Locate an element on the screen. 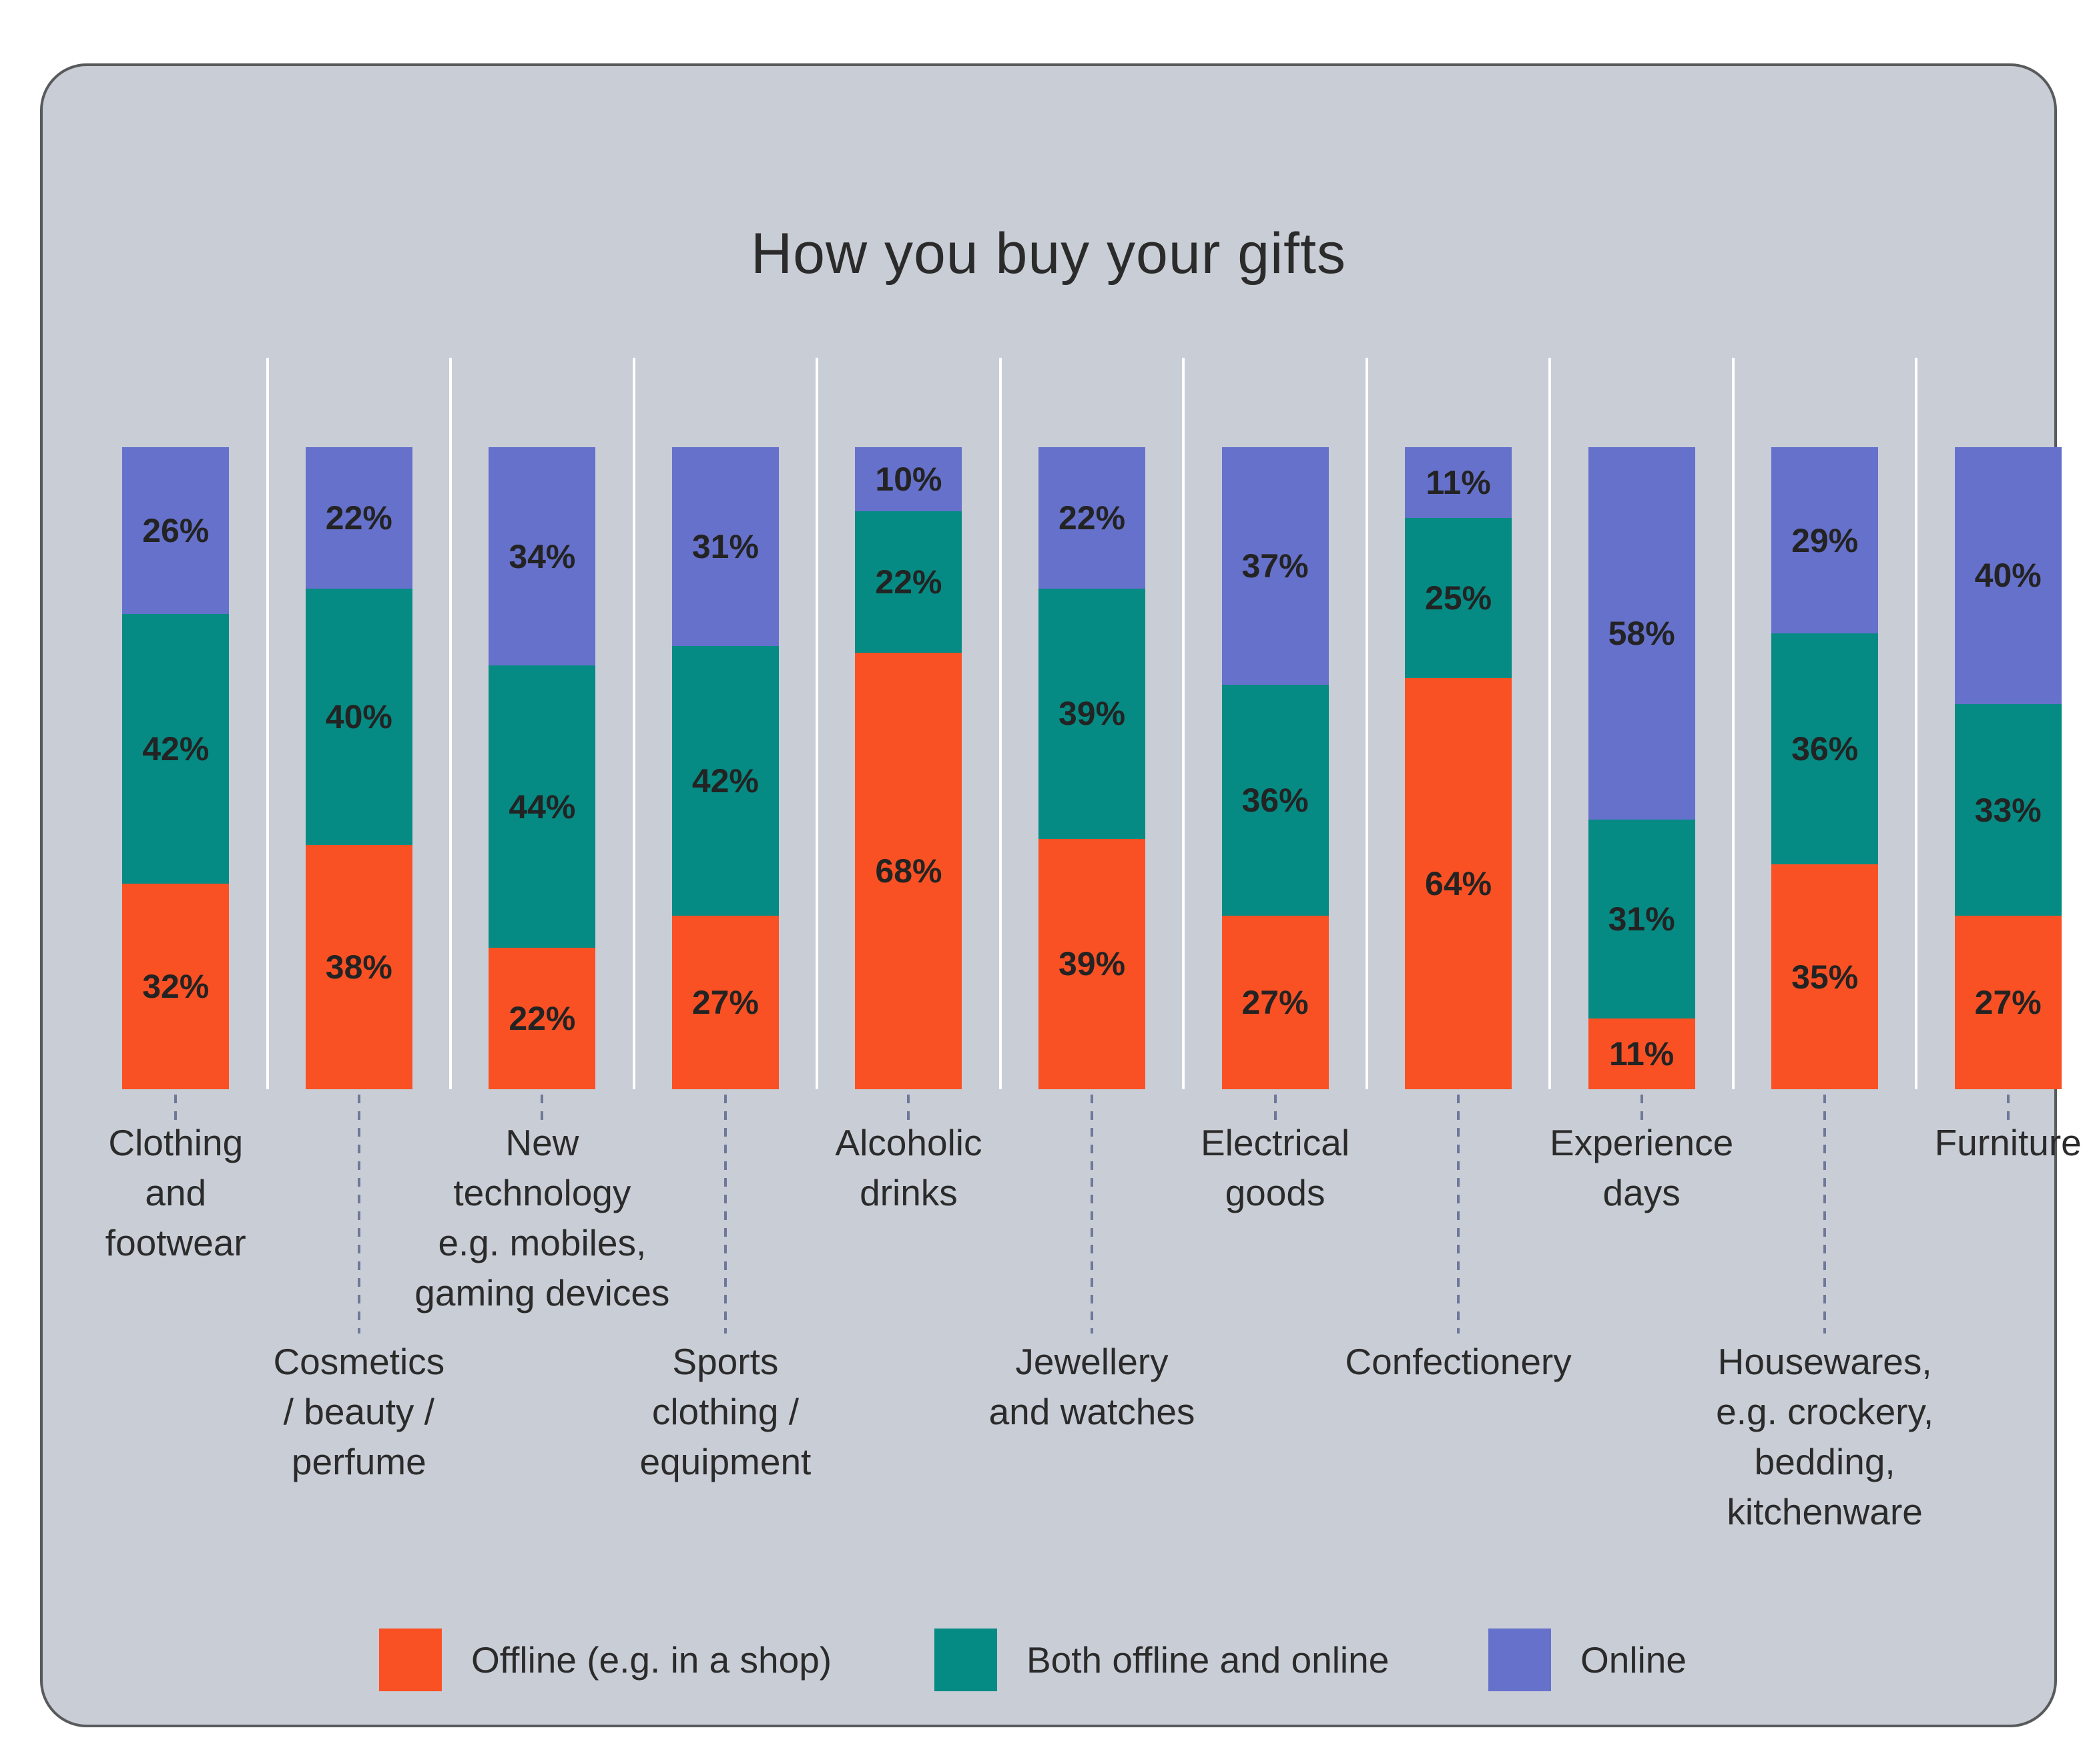 The image size is (2097, 1764). bar-segment-offline: 27% is located at coordinates (725, 1002).